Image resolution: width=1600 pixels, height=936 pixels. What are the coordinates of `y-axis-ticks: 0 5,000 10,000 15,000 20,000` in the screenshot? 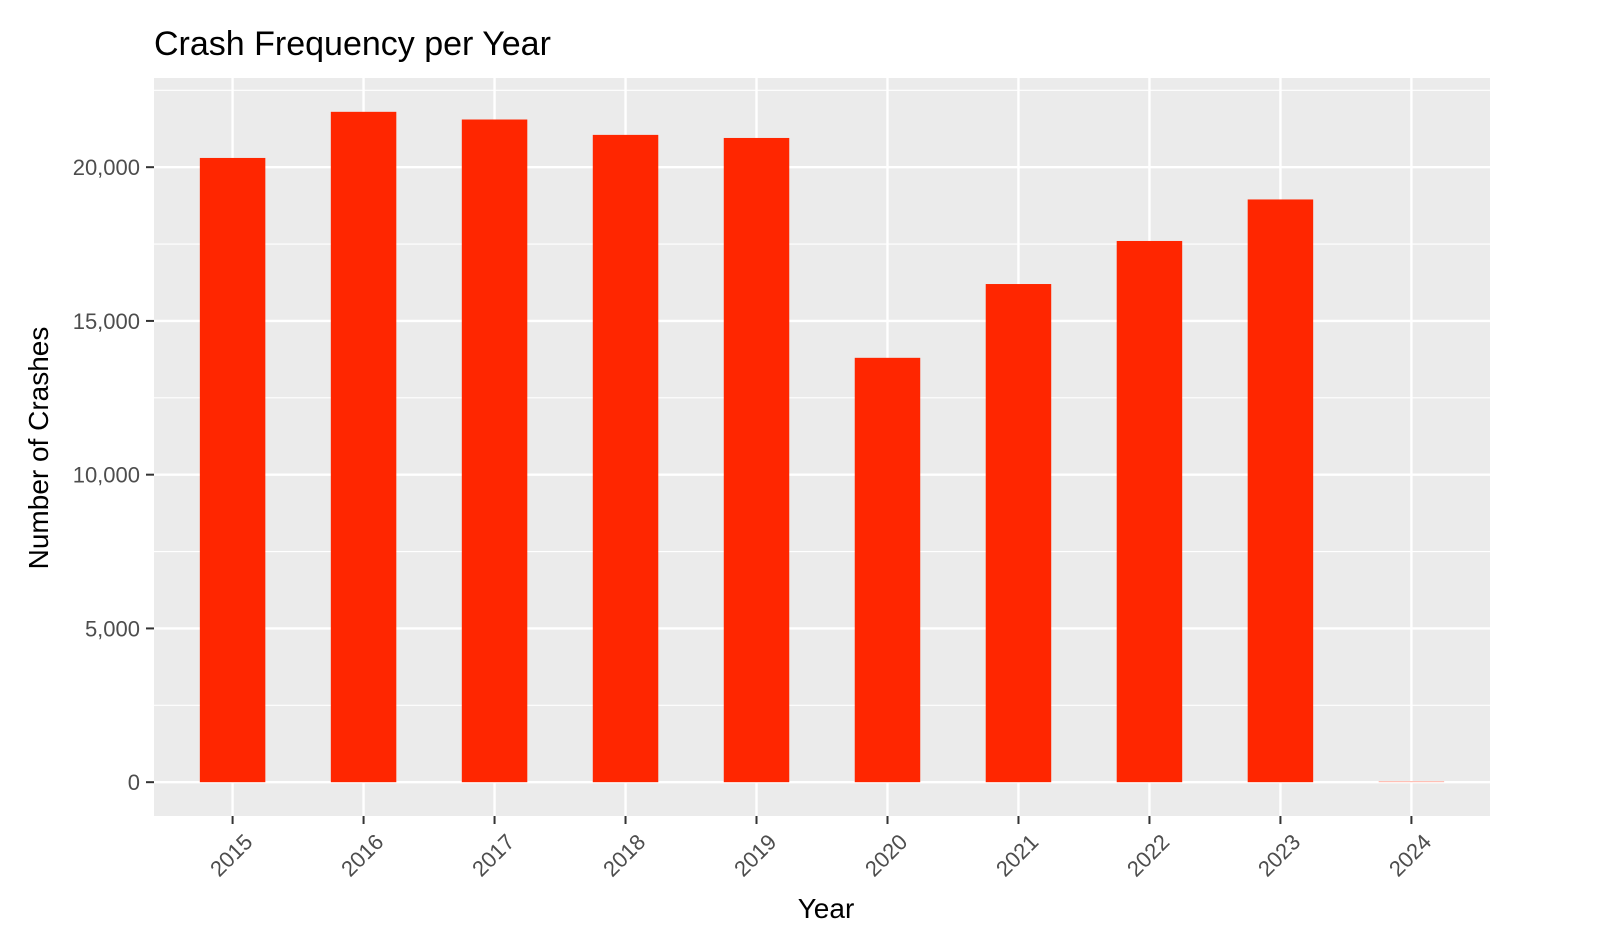 It's located at (113, 475).